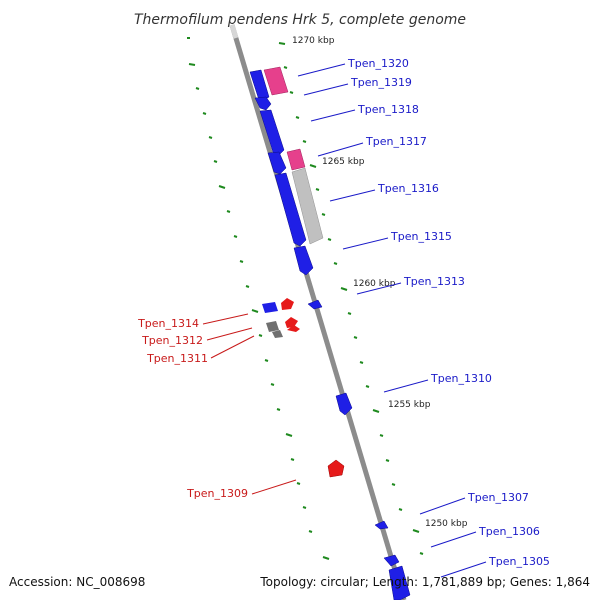 The height and width of the screenshot is (600, 600). I want to click on scale-label-1255: 1255 kbp, so click(409, 405).